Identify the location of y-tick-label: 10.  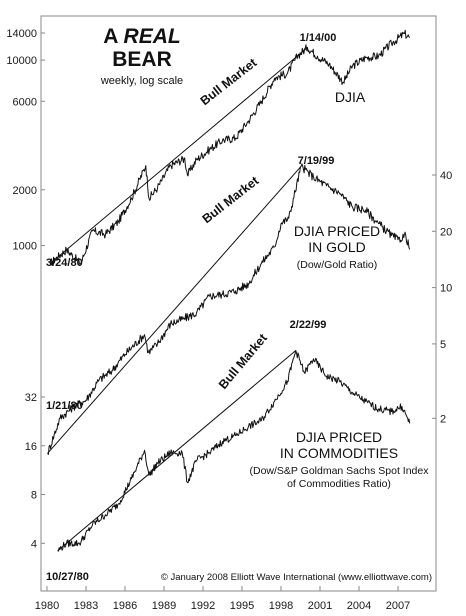
(446, 289).